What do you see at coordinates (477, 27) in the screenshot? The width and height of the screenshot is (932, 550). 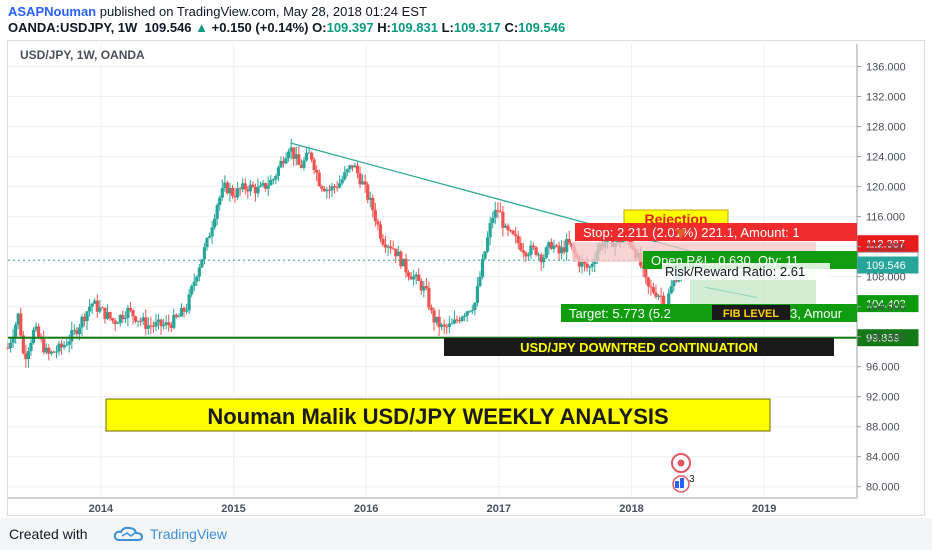 I see `low-value: 109.317` at bounding box center [477, 27].